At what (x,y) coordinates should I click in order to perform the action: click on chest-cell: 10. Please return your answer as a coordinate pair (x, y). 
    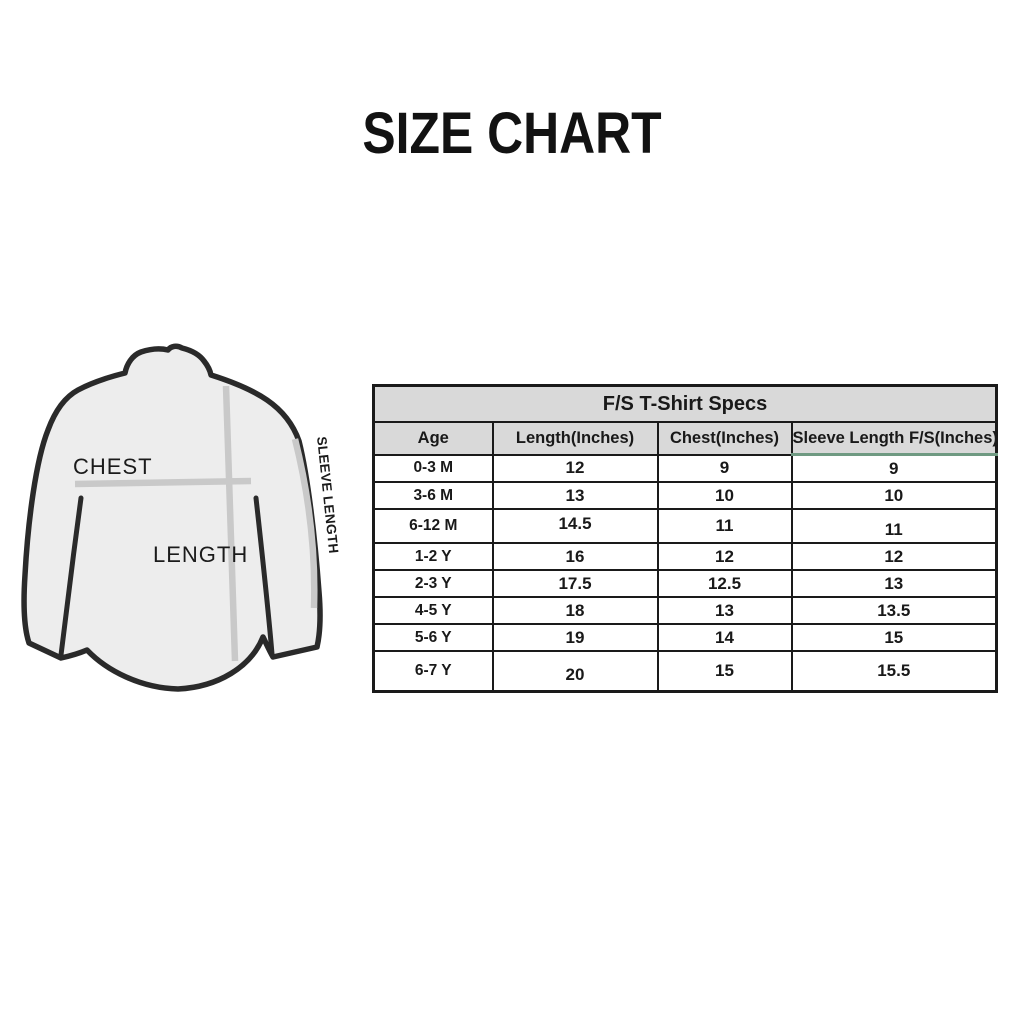
    Looking at the image, I should click on (724, 495).